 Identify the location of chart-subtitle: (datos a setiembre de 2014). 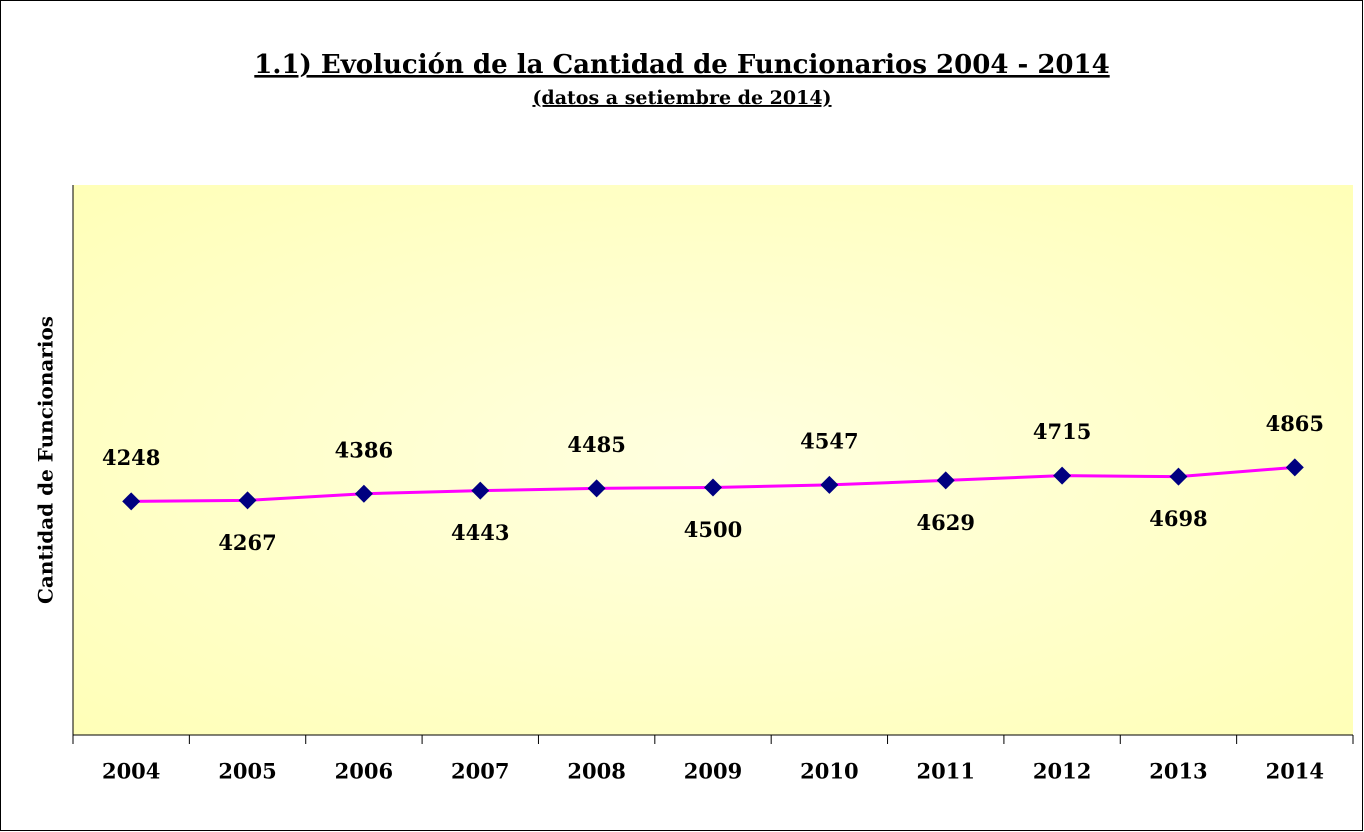
(681, 98).